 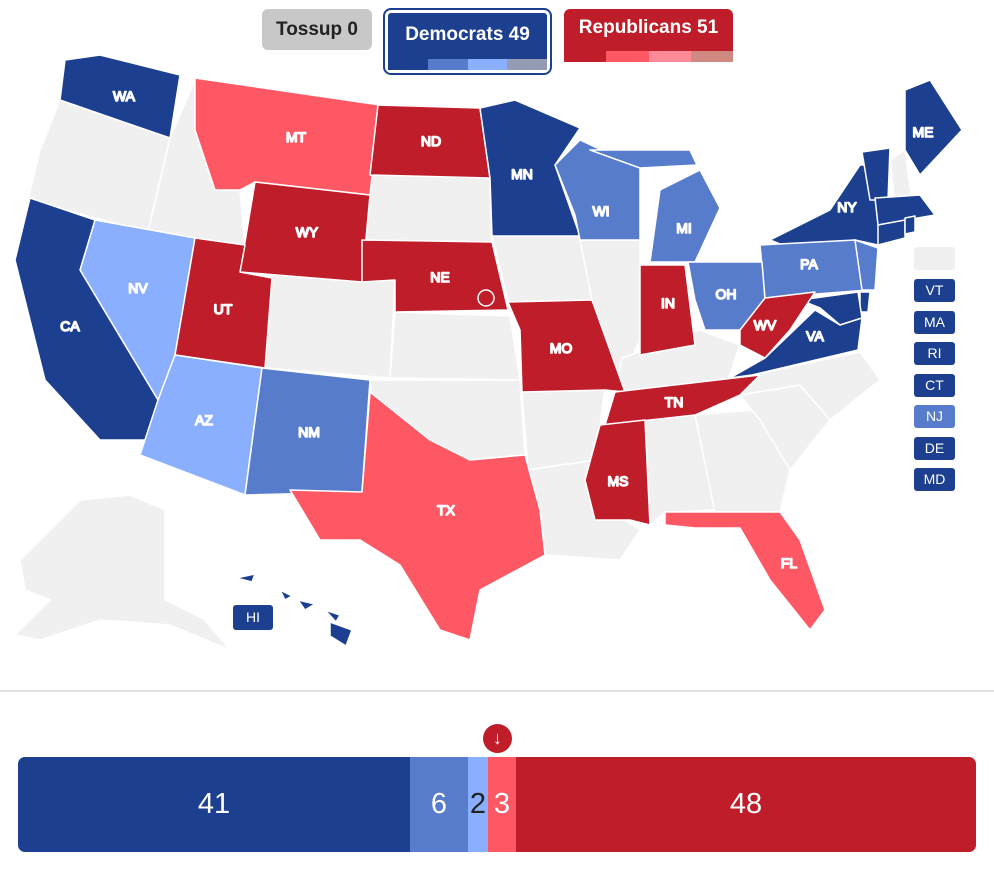 I want to click on tag-DE: DE, so click(x=934, y=448).